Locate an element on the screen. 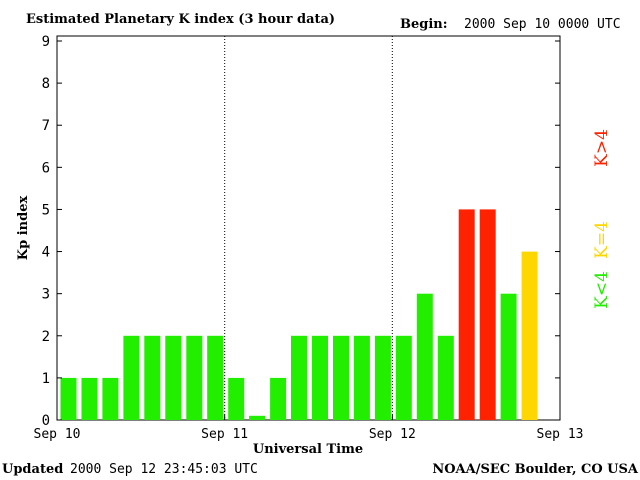 The image size is (640, 480). x-tick-label: Sep 13 is located at coordinates (560, 434).